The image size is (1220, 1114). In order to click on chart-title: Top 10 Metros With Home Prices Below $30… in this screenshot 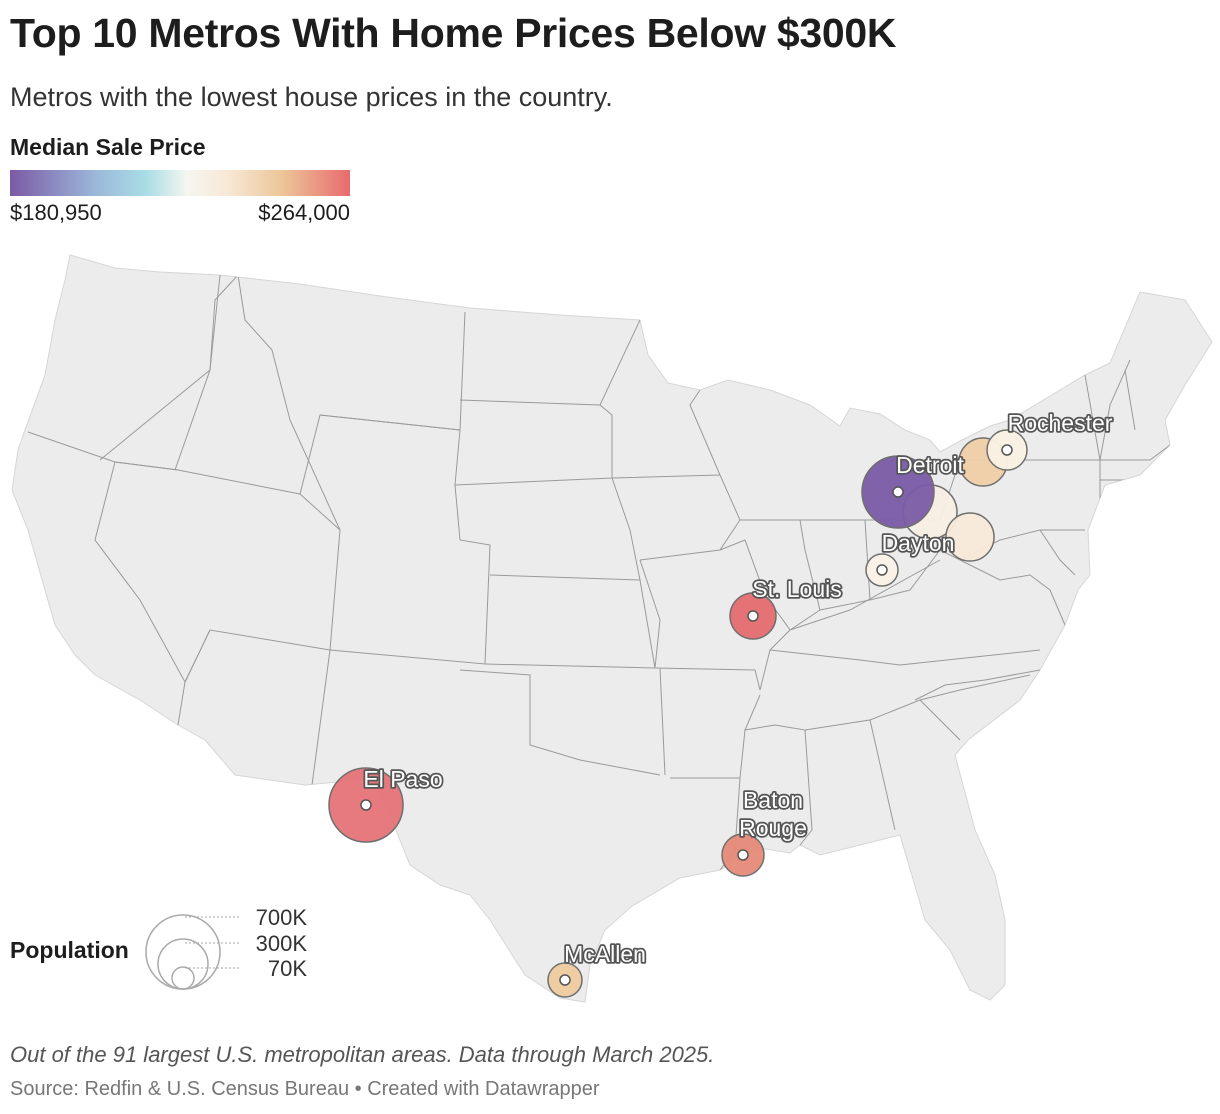, I will do `click(453, 33)`.